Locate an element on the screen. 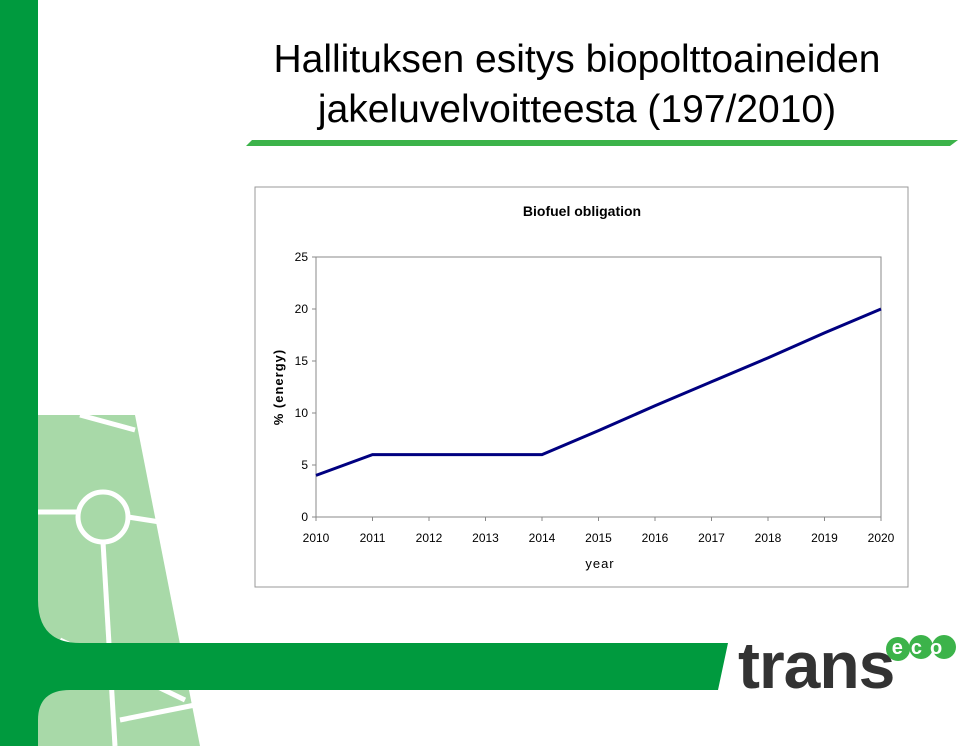  x-tick-label: 2012 is located at coordinates (429, 538).